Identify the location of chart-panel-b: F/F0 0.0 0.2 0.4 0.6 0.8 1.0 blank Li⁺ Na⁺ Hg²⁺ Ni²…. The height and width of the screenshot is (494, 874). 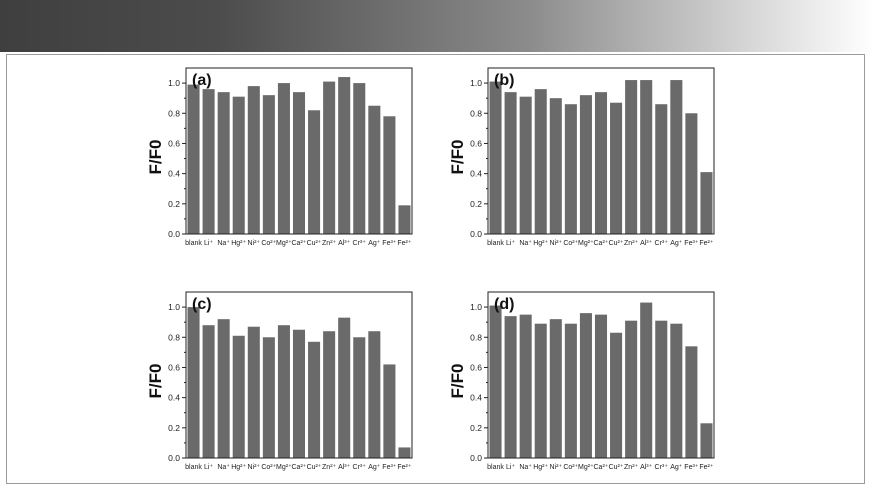
(583, 165).